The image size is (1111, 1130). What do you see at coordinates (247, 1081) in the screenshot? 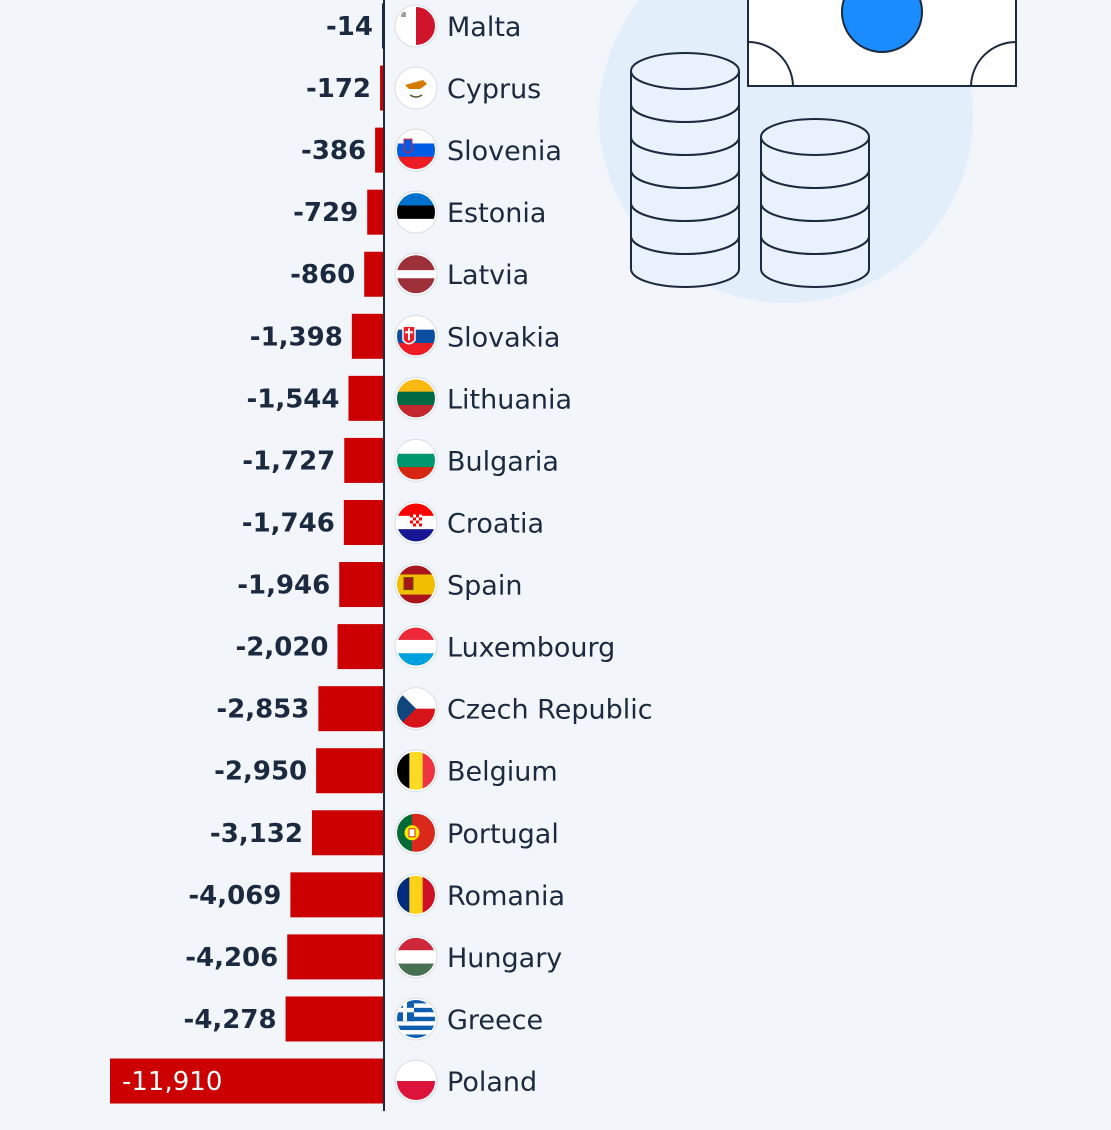
I see `bar-poland` at bounding box center [247, 1081].